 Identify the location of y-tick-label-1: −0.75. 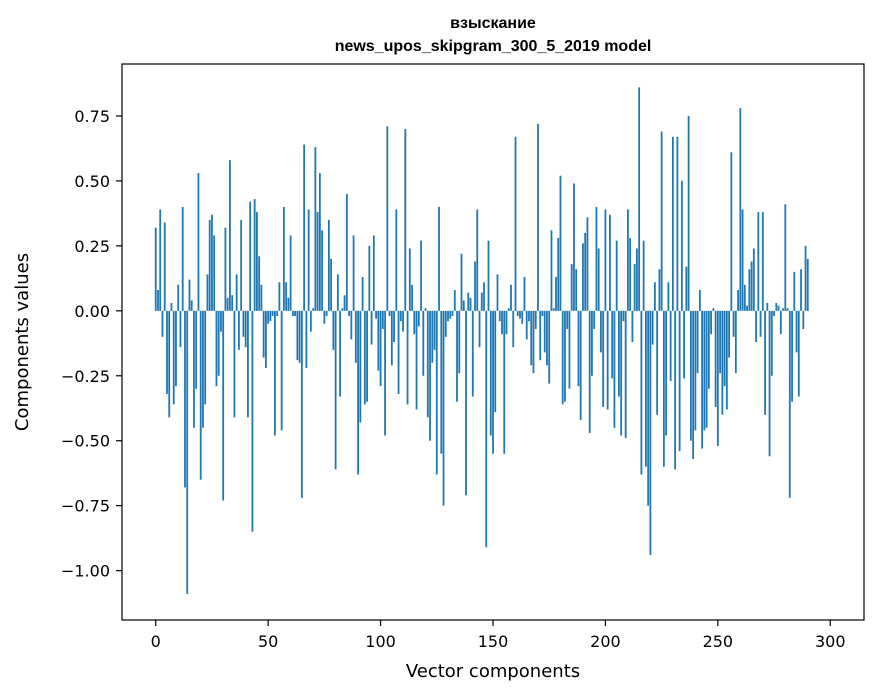
(85, 506).